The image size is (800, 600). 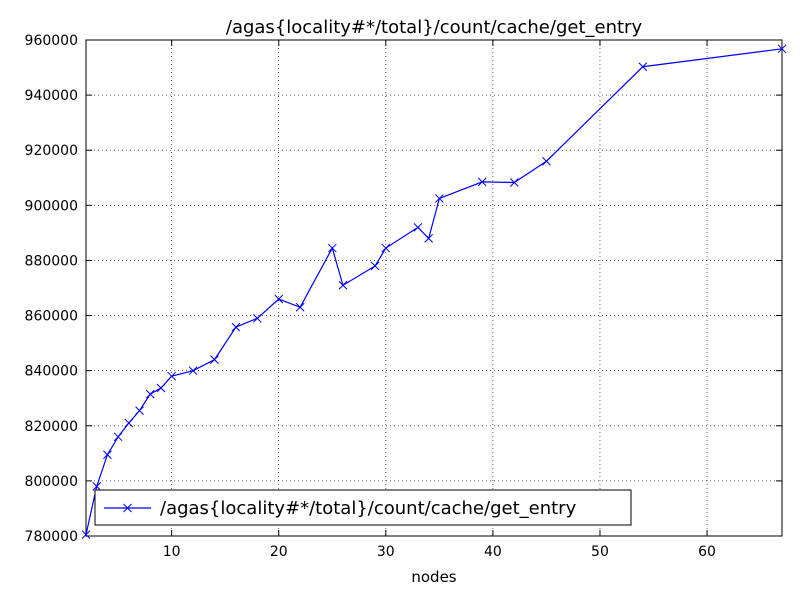 What do you see at coordinates (51, 261) in the screenshot?
I see `y-tick-label: 880000` at bounding box center [51, 261].